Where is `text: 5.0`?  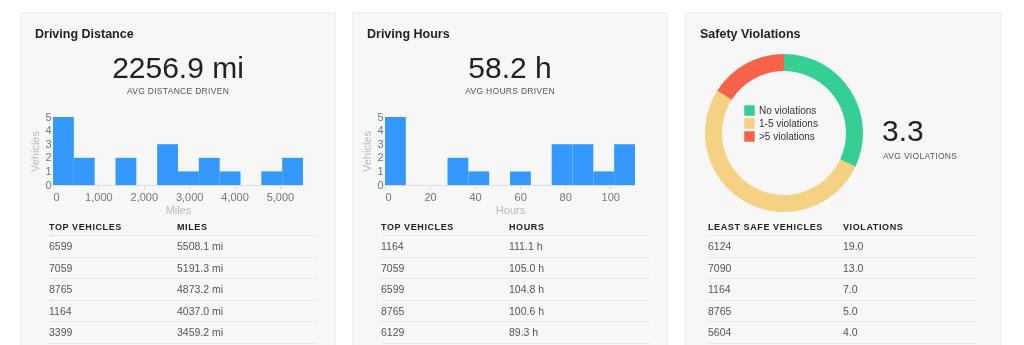 text: 5.0 is located at coordinates (909, 311).